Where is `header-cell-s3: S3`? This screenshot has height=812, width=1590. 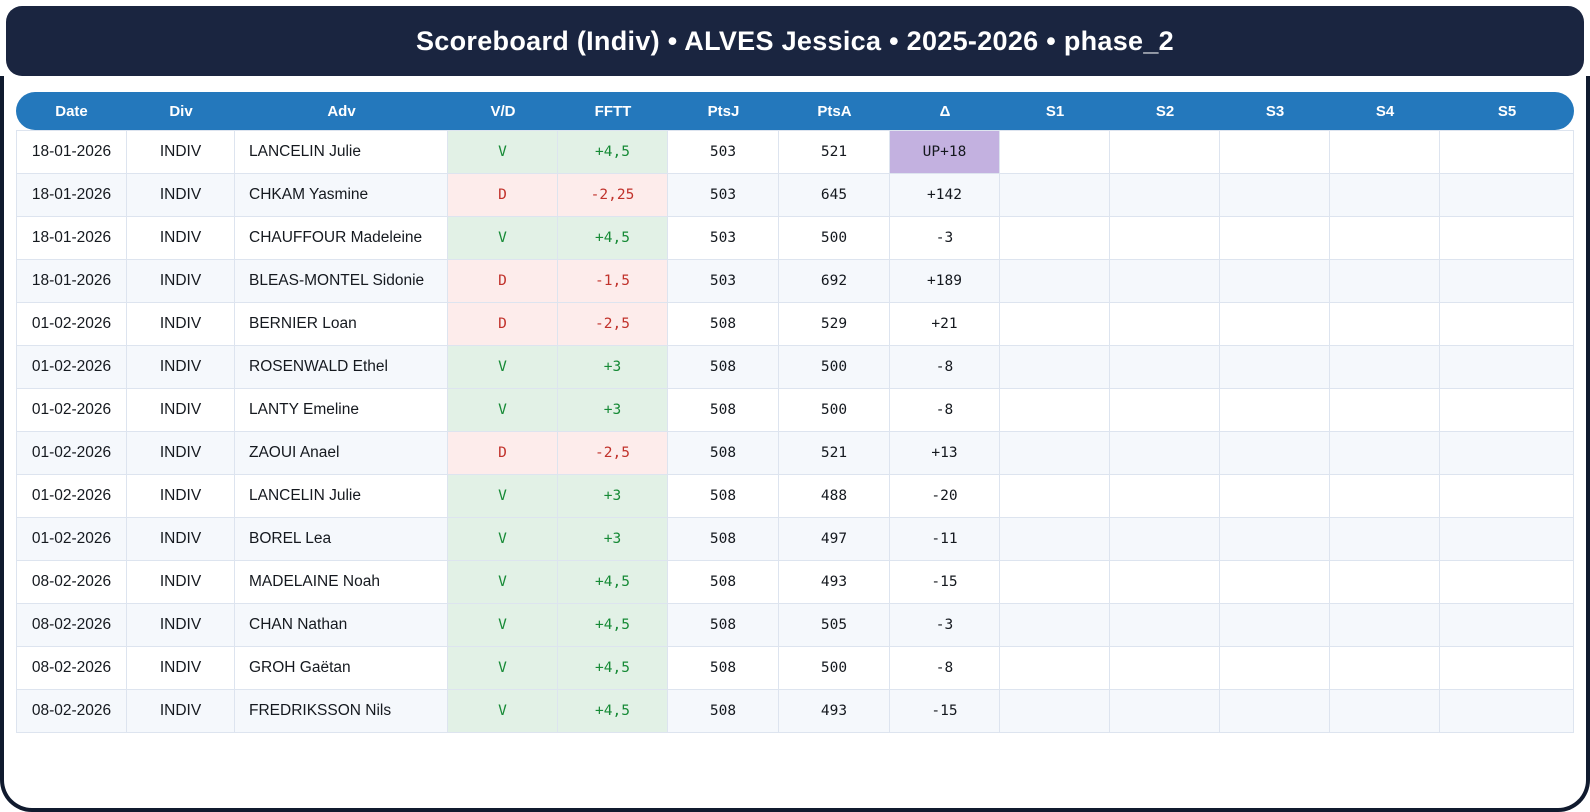 header-cell-s3: S3 is located at coordinates (1275, 111).